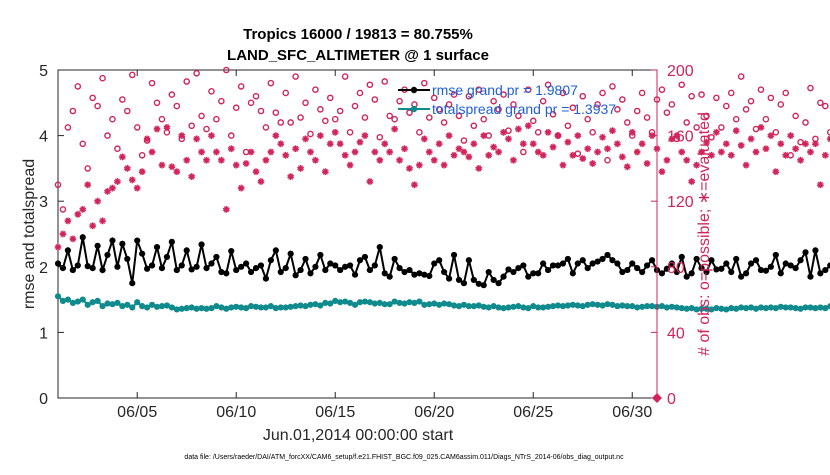 The image size is (830, 475). What do you see at coordinates (414, 90) in the screenshot?
I see `legend-rmse-marker` at bounding box center [414, 90].